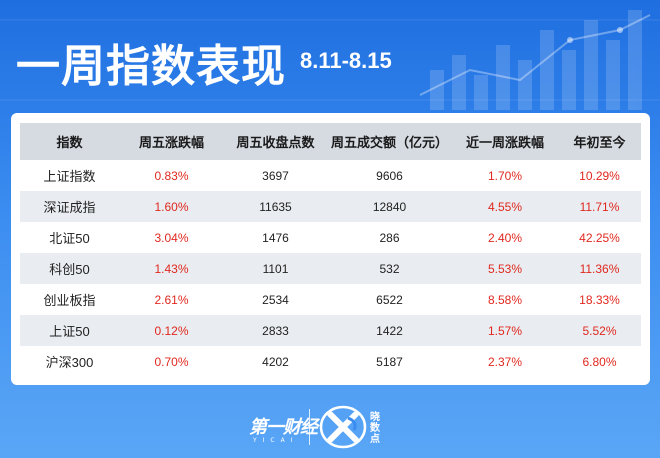  I want to click on column-header: 指数, so click(69, 141).